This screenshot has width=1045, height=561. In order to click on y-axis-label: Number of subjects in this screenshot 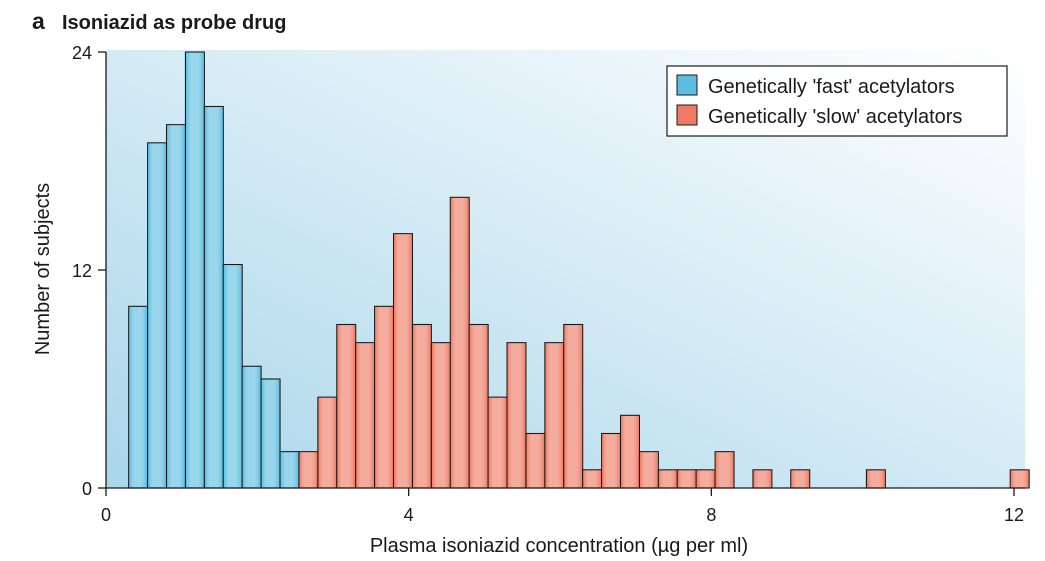, I will do `click(43, 269)`.